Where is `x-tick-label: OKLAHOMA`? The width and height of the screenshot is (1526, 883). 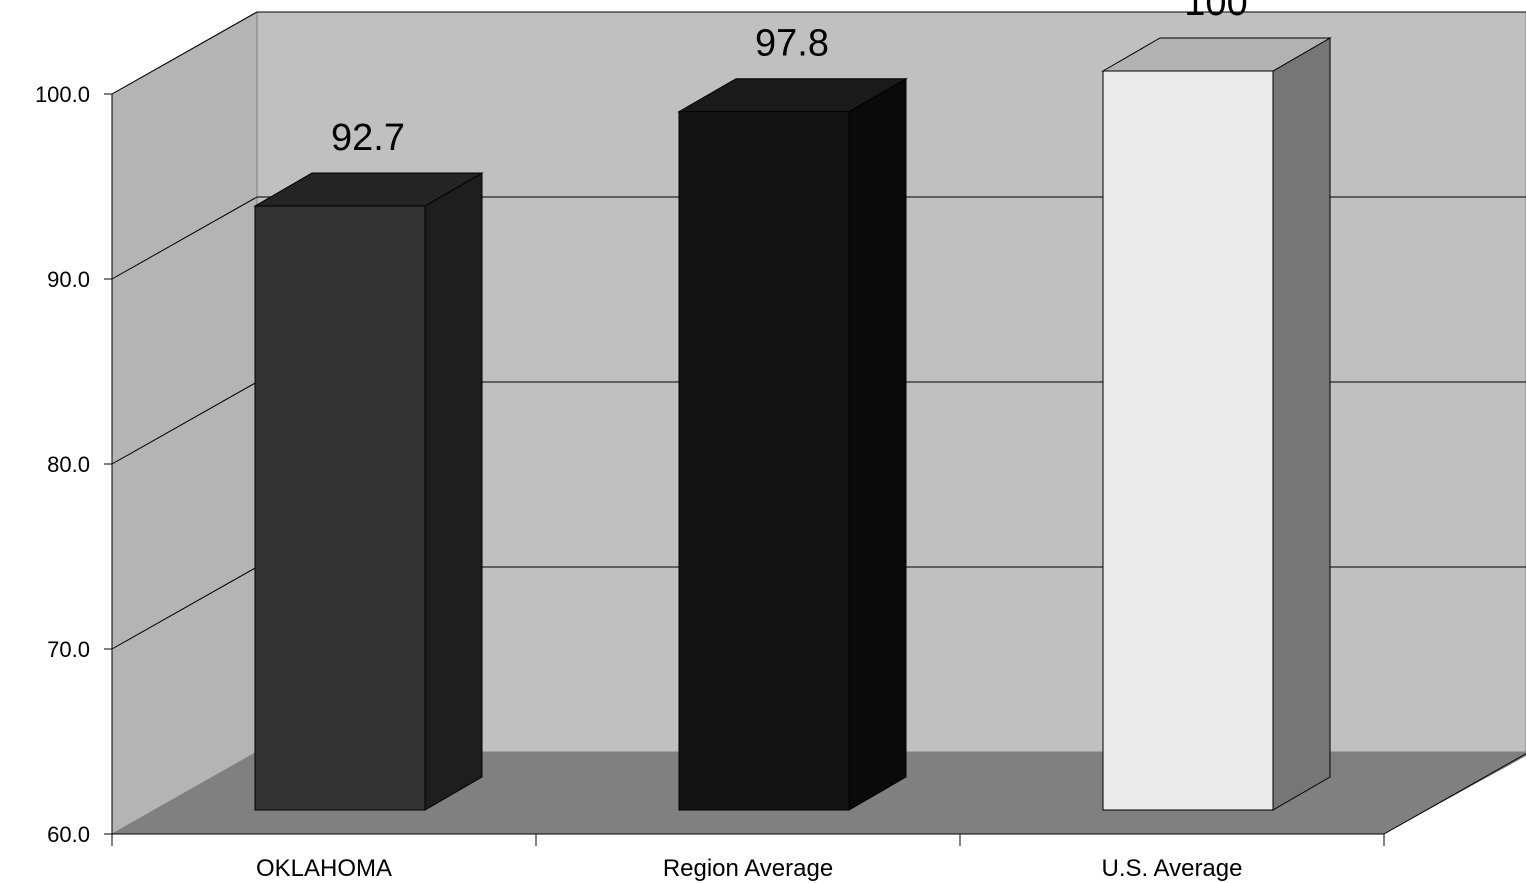
x-tick-label: OKLAHOMA is located at coordinates (324, 868).